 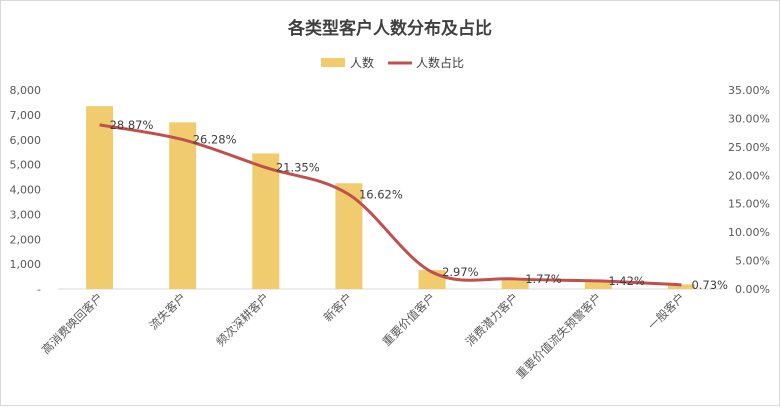 I want to click on y-tick-label: -, so click(x=39, y=289).